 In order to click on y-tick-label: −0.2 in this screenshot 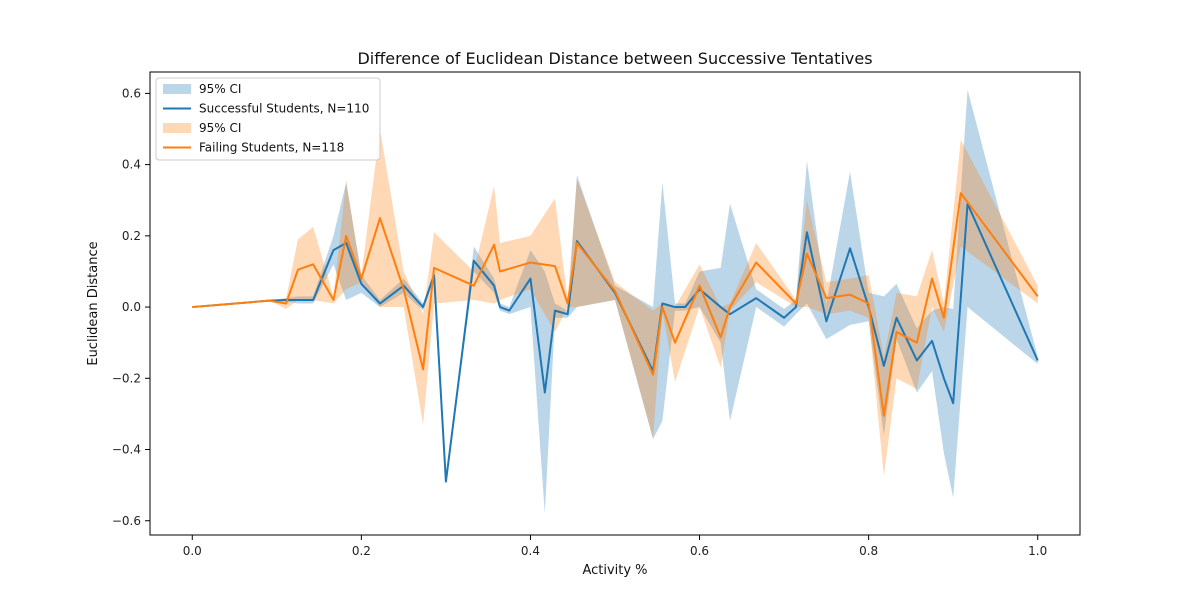, I will do `click(126, 378)`.